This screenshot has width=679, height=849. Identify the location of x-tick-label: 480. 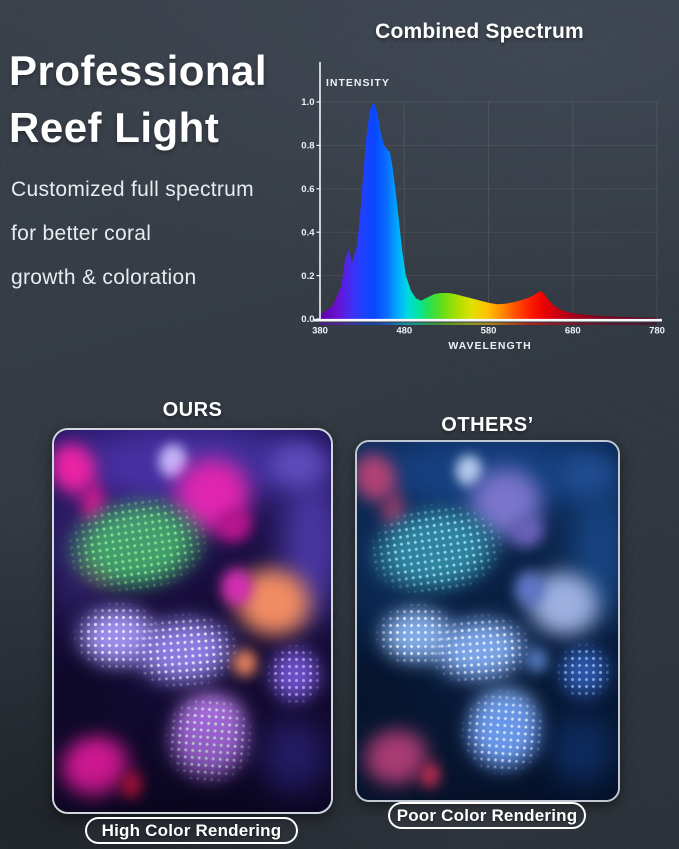
(404, 331).